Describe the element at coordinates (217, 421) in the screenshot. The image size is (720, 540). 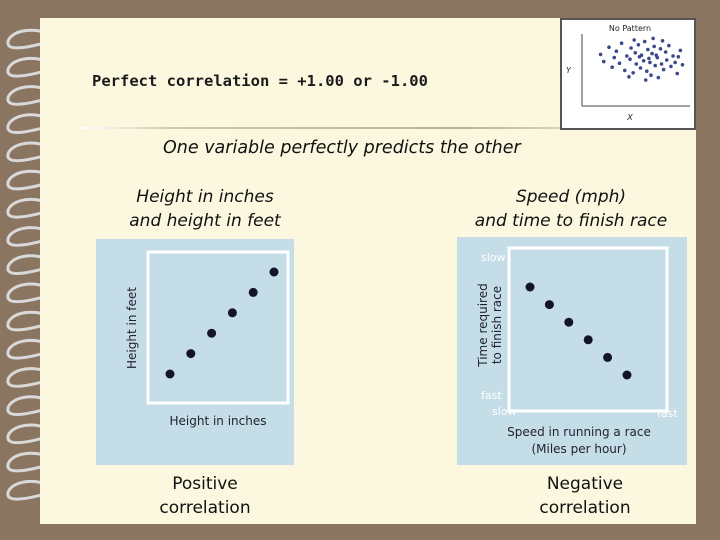
I see `left-x-axis-label: Height in inches` at that location.